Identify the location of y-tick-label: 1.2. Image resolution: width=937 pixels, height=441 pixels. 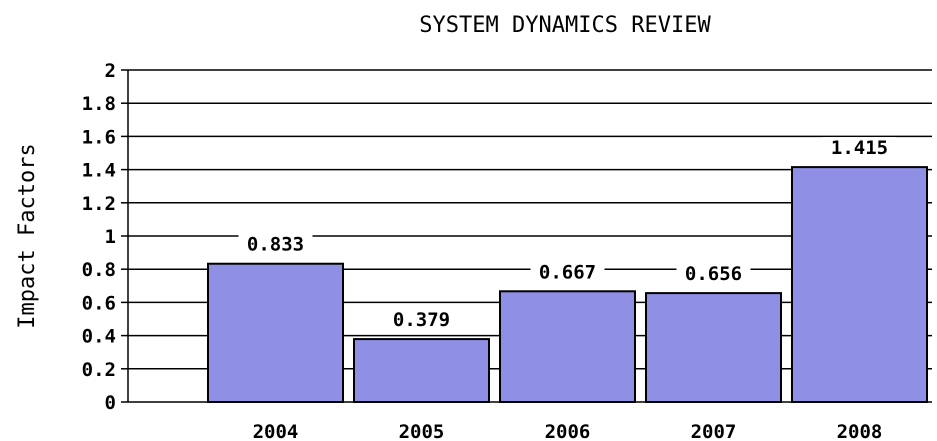
(99, 204).